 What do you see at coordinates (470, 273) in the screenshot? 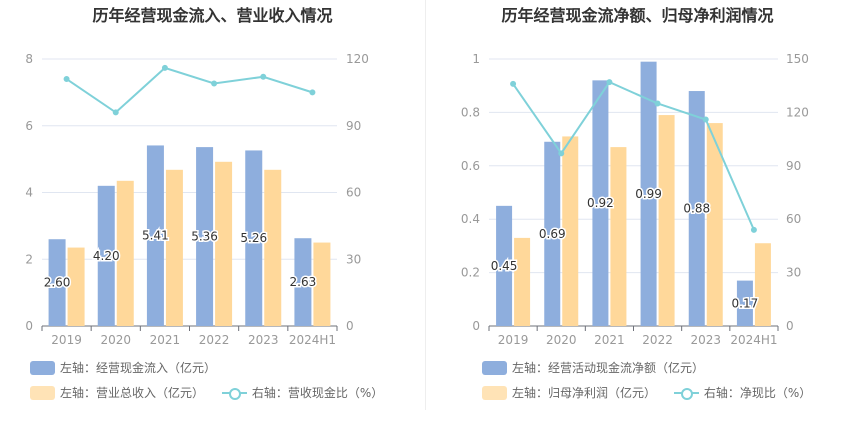
I see `y-left-tick-label: 0.2` at bounding box center [470, 273].